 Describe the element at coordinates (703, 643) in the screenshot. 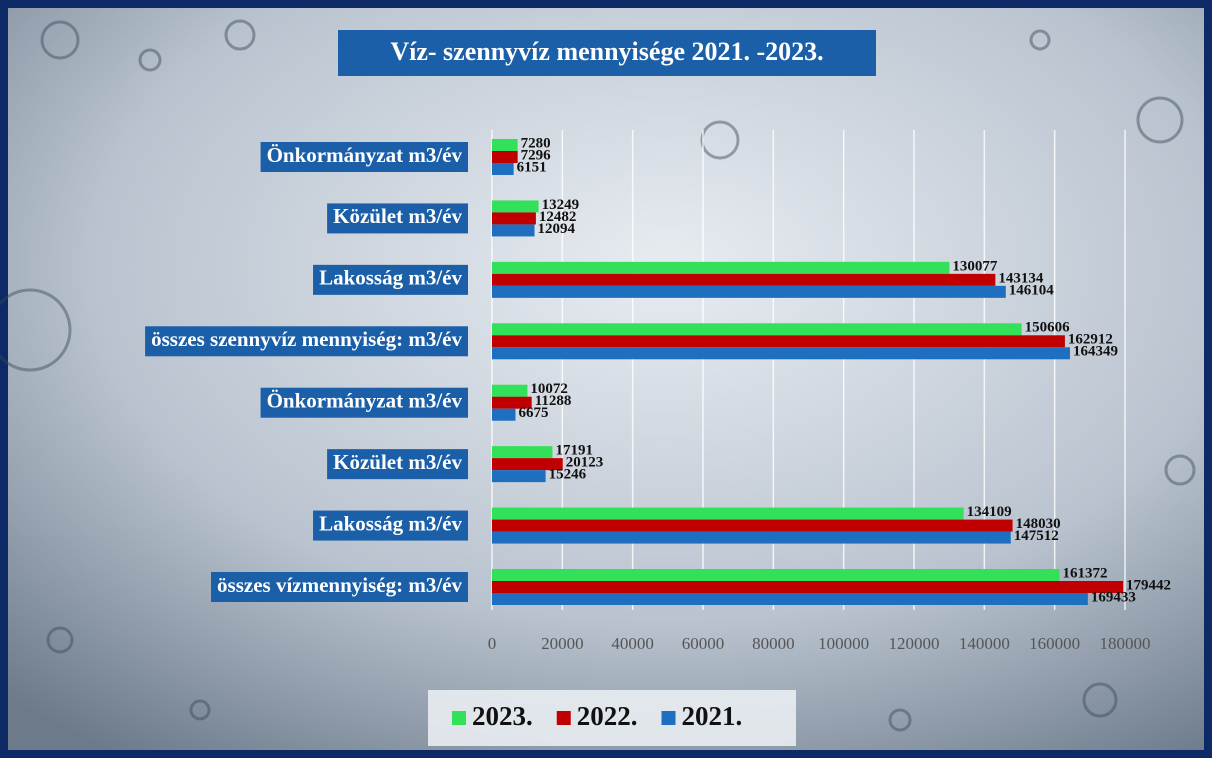

I see `x-tick-label: 60000` at that location.